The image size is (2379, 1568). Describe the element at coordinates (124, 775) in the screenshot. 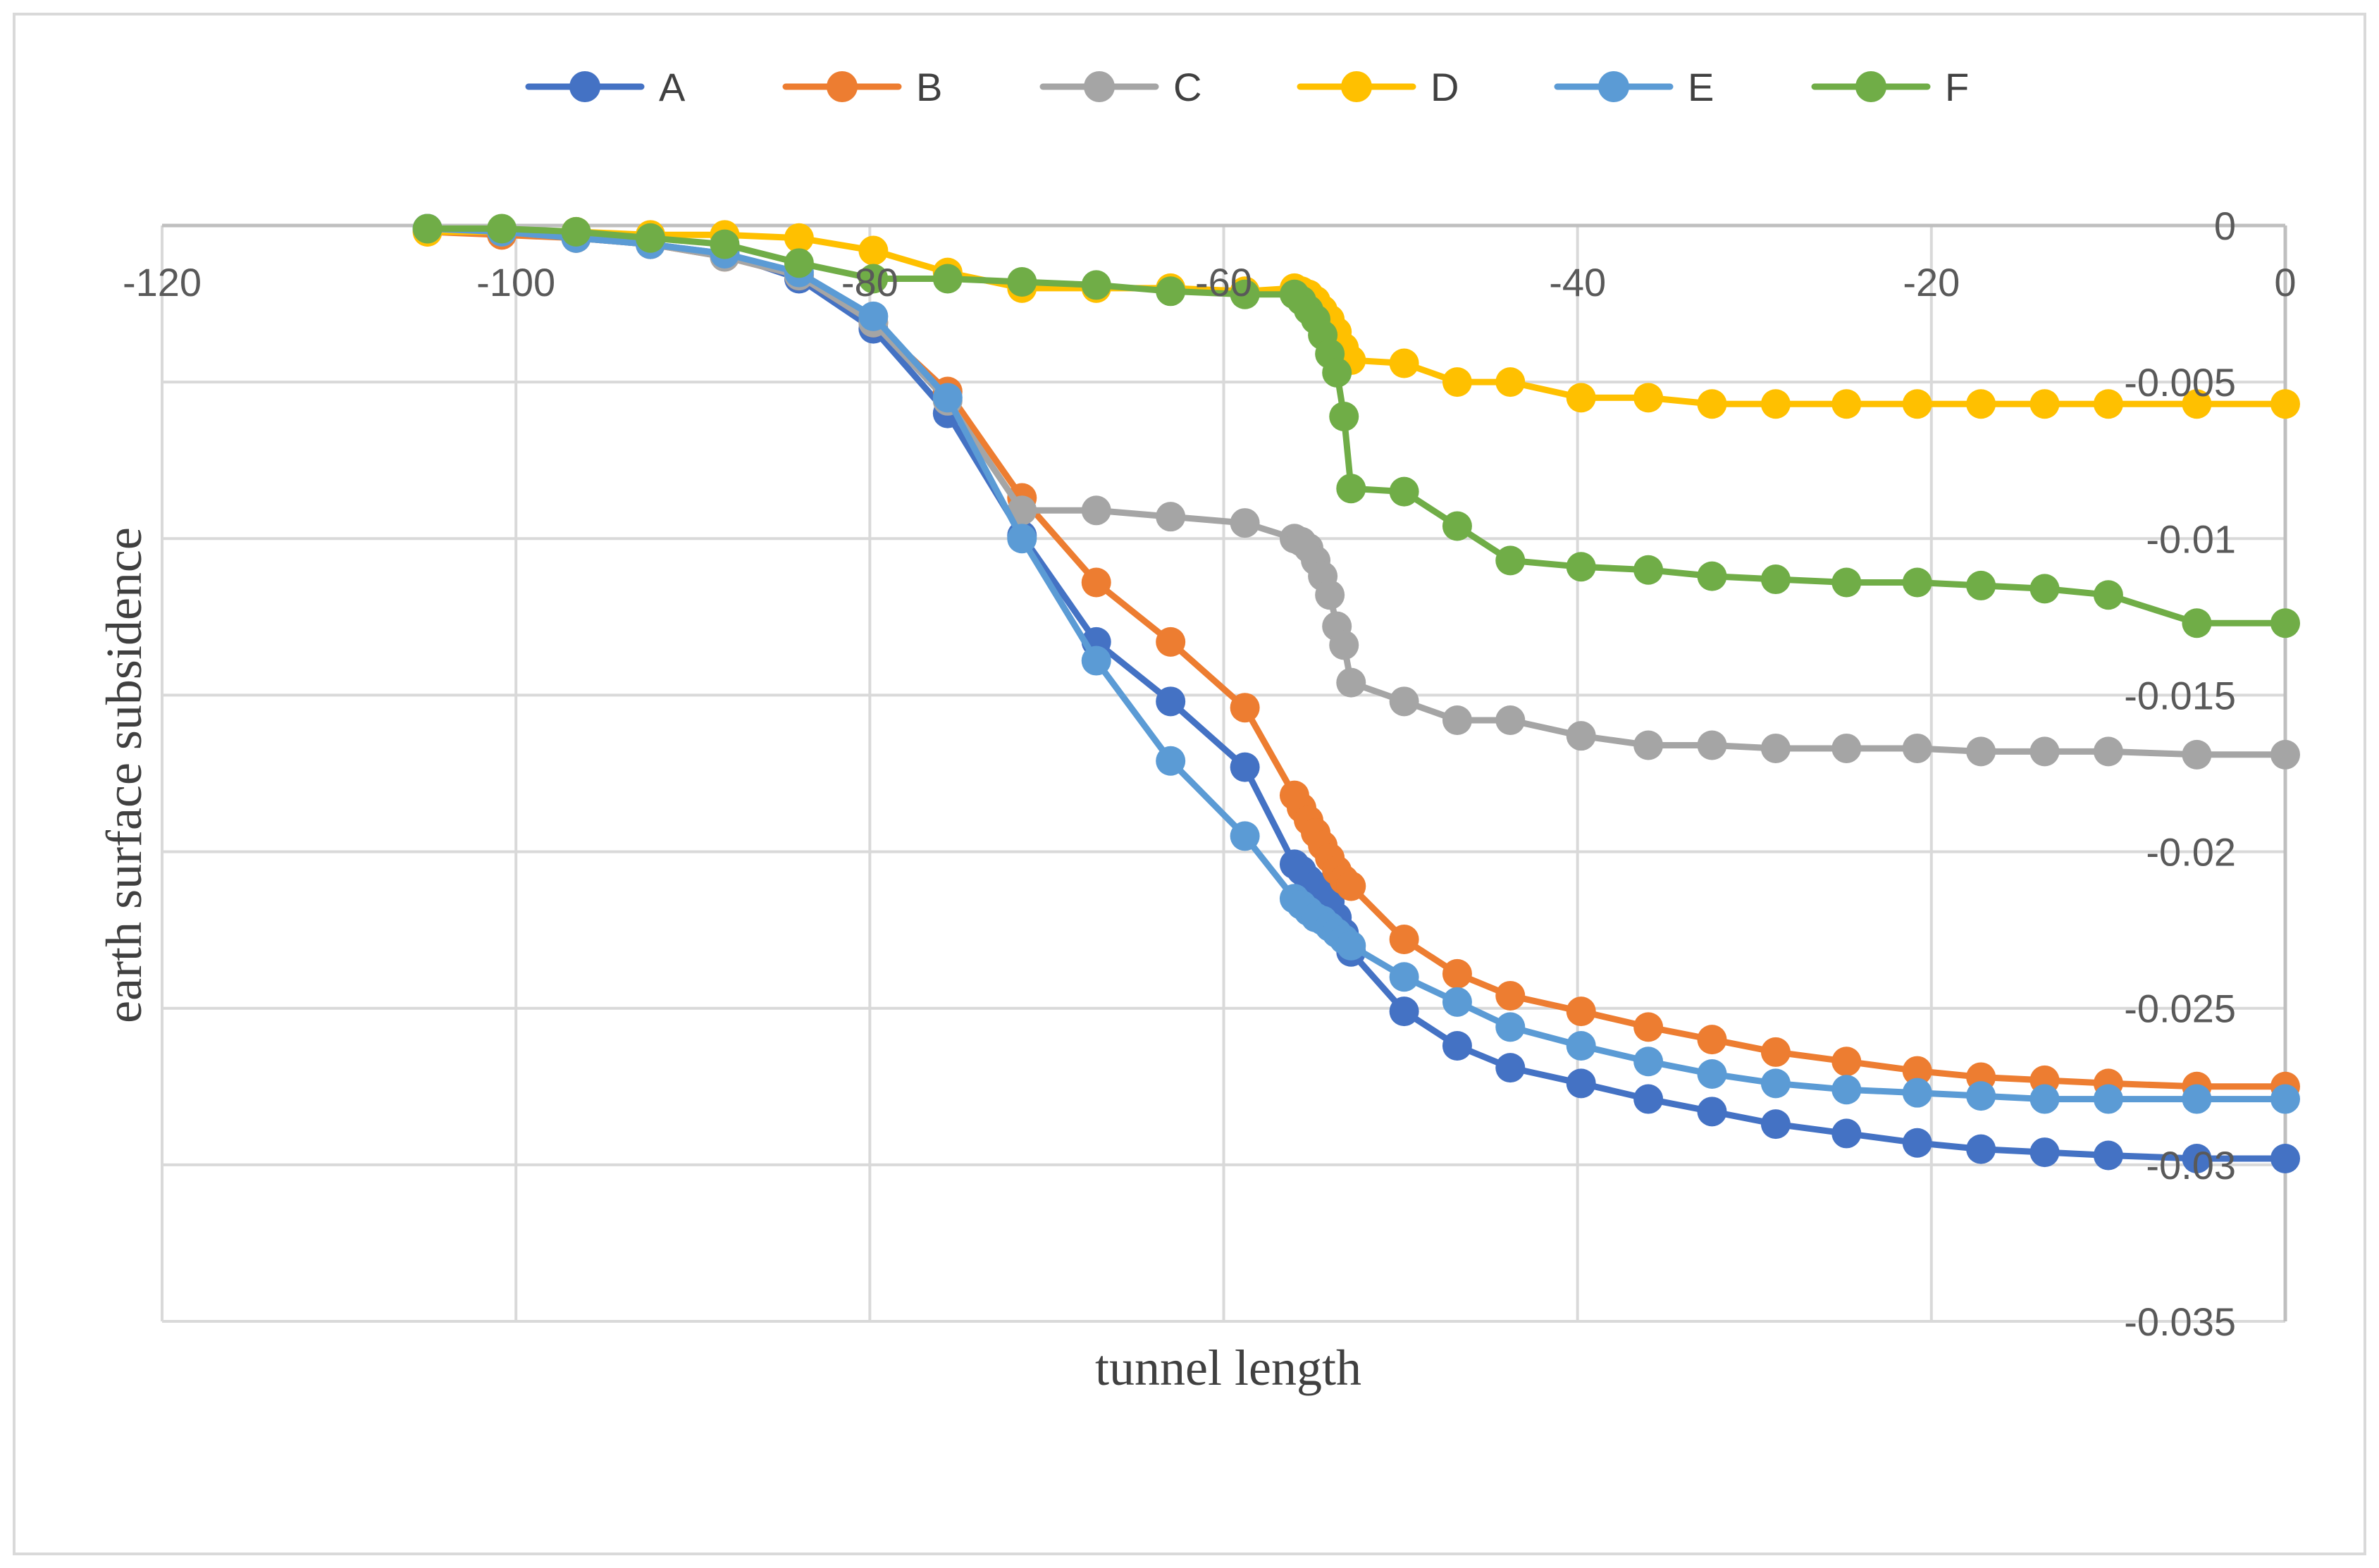

I see `y-axis-title: earth surface subsidence` at that location.